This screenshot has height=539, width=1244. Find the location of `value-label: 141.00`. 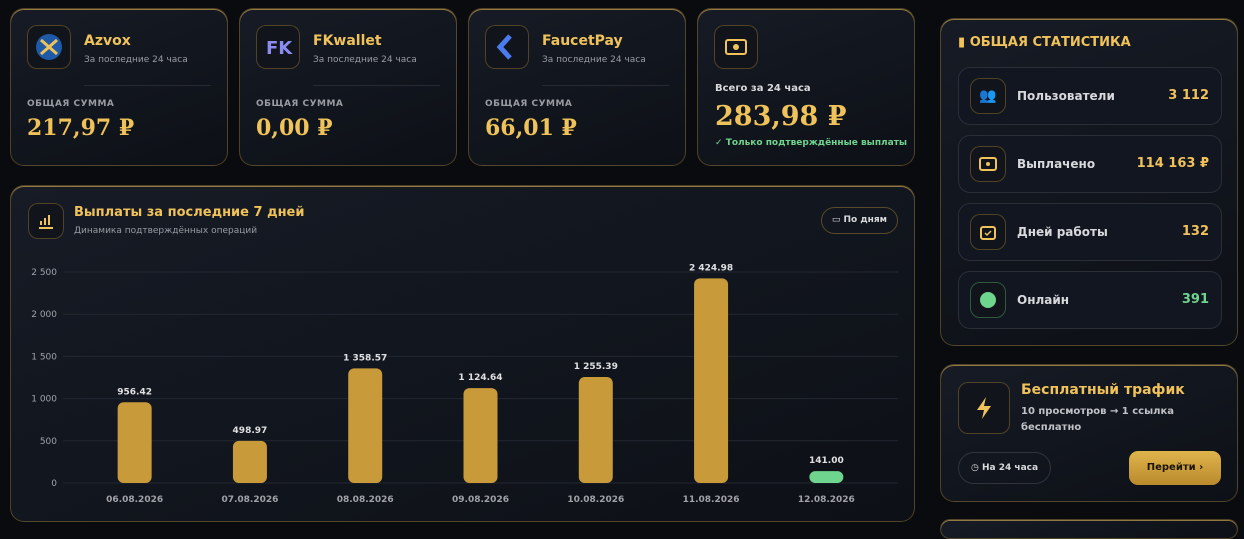

value-label: 141.00 is located at coordinates (826, 461).